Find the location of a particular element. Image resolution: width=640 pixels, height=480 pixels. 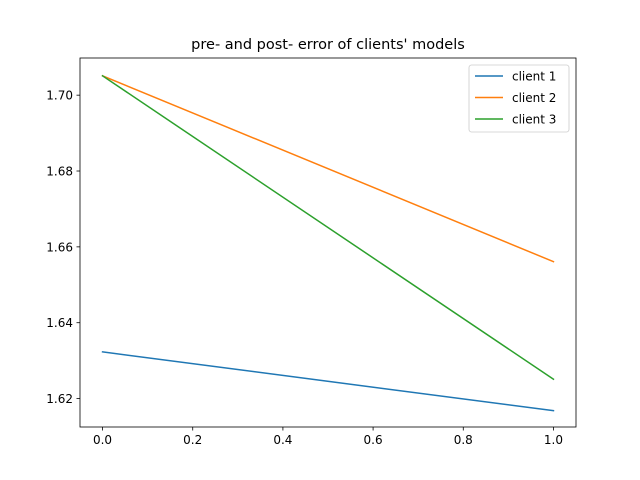

legend-label-2: client 2 is located at coordinates (534, 98).